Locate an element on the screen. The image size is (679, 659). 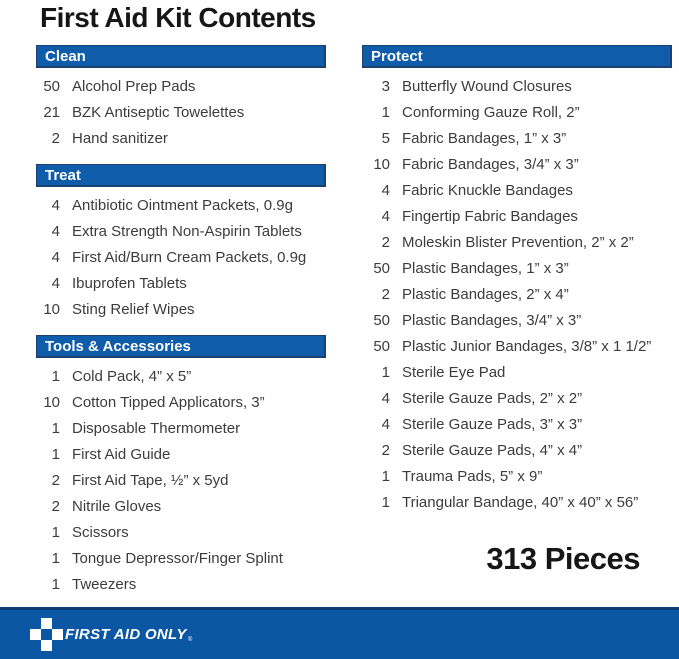
item-name: Fingertip Fabric Bandages is located at coordinates (490, 216).